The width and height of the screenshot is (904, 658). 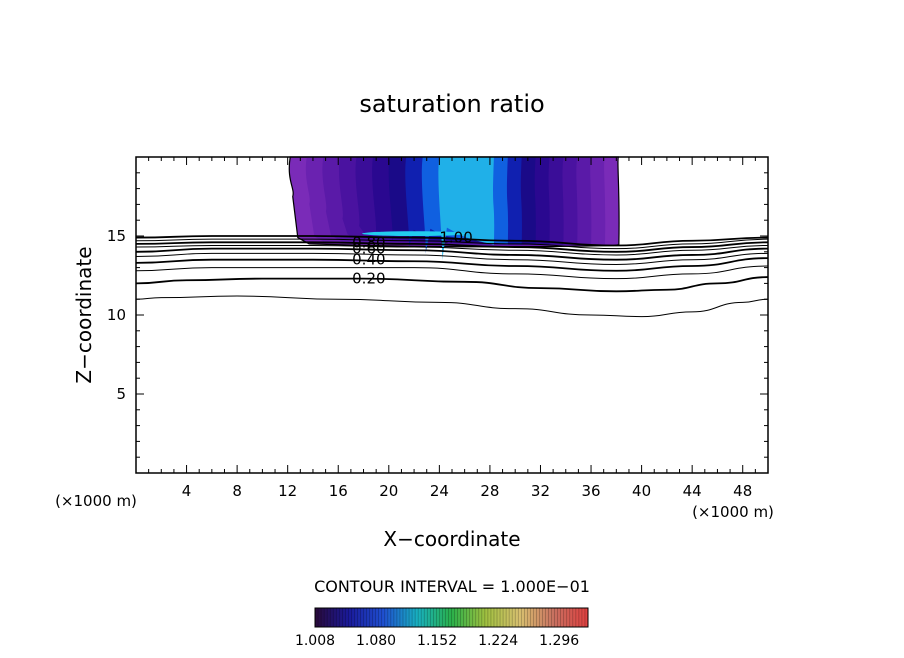 I want to click on x-tick-label: 20, so click(x=388, y=491).